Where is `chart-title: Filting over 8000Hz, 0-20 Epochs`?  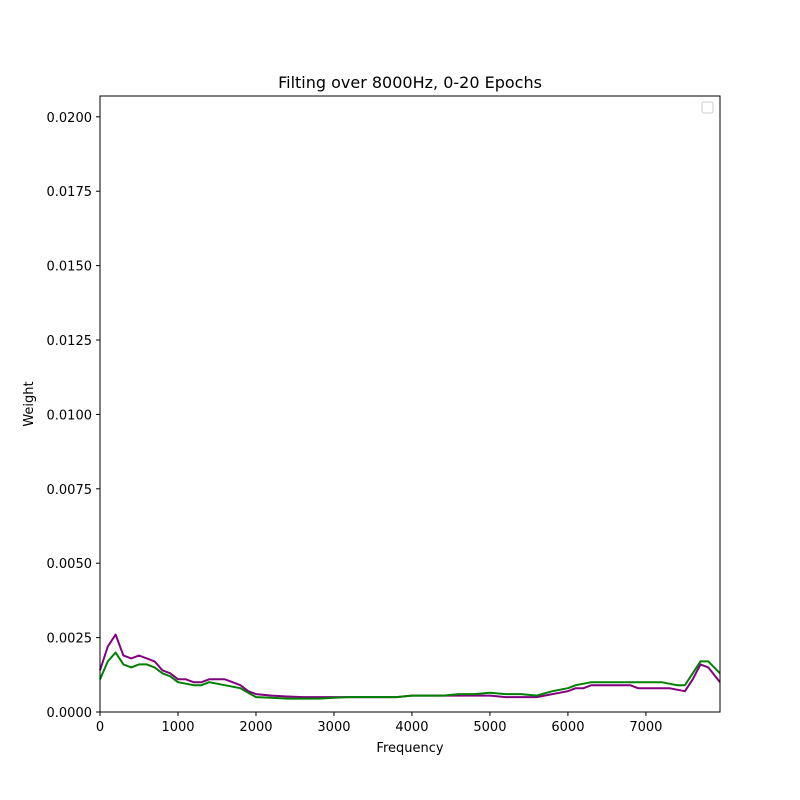 chart-title: Filting over 8000Hz, 0-20 Epochs is located at coordinates (410, 82).